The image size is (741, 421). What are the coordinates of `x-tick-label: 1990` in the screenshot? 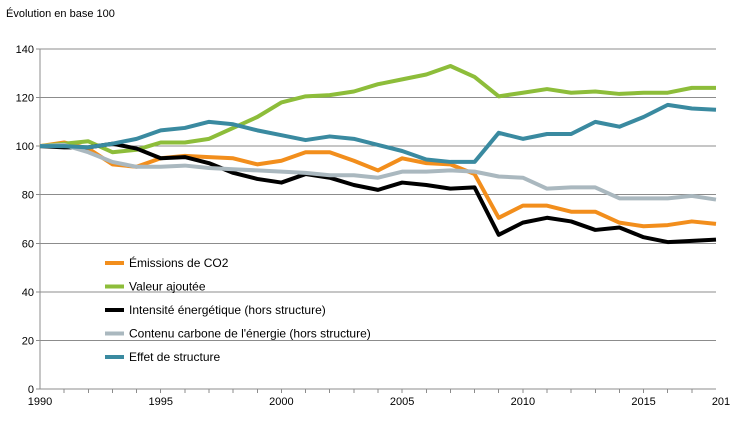 It's located at (40, 402).